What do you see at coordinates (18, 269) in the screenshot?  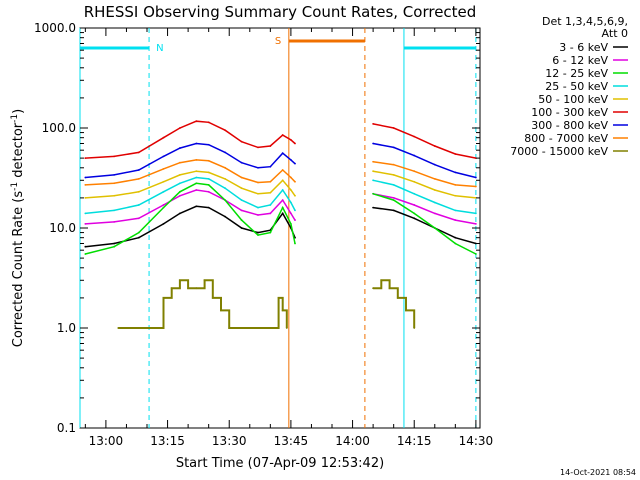 I see `y-axis-label-part1: Corrected Count Rate (s` at bounding box center [18, 269].